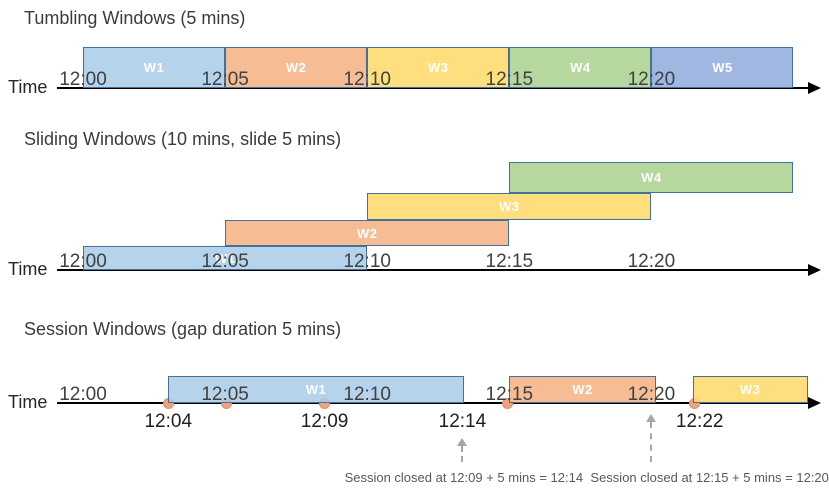 This screenshot has height=498, width=829. Describe the element at coordinates (432, 403) in the screenshot. I see `timeline-axis-session` at that location.